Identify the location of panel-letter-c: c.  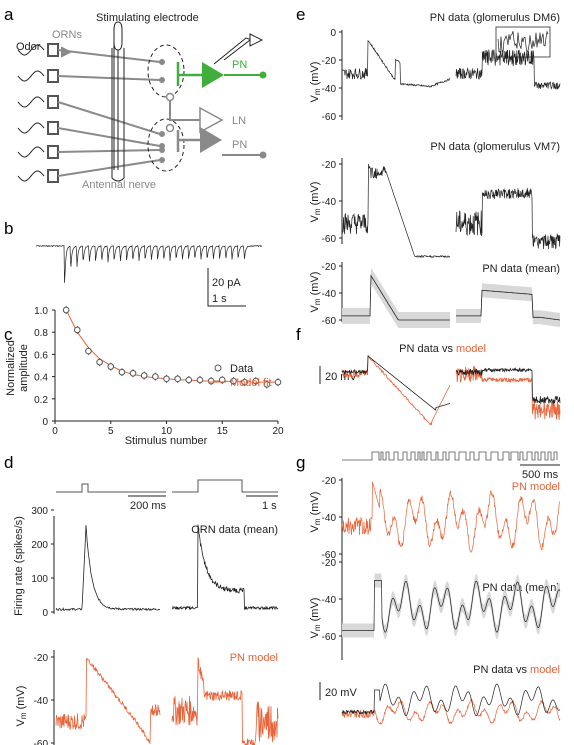
(8, 334).